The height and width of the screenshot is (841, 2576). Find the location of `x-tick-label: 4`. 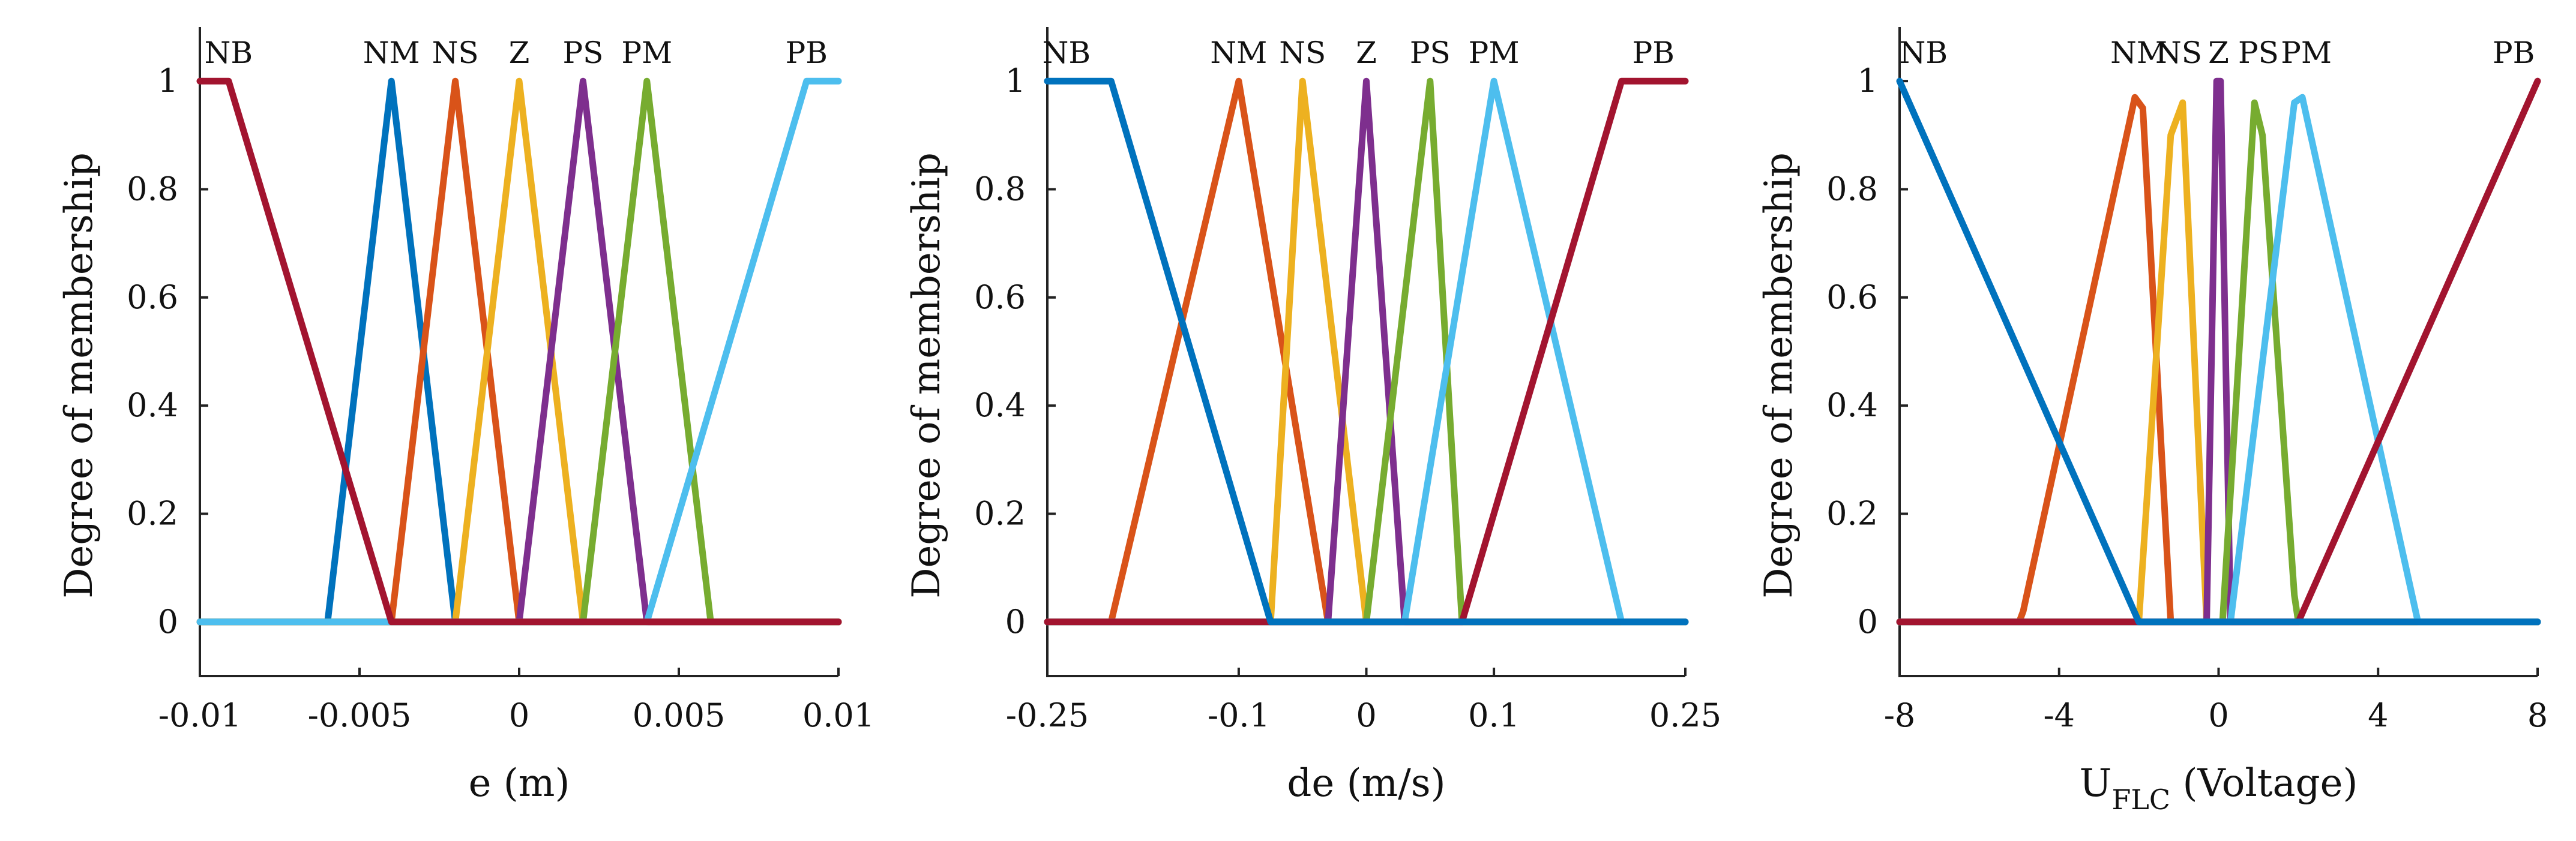

x-tick-label: 4 is located at coordinates (2378, 715).